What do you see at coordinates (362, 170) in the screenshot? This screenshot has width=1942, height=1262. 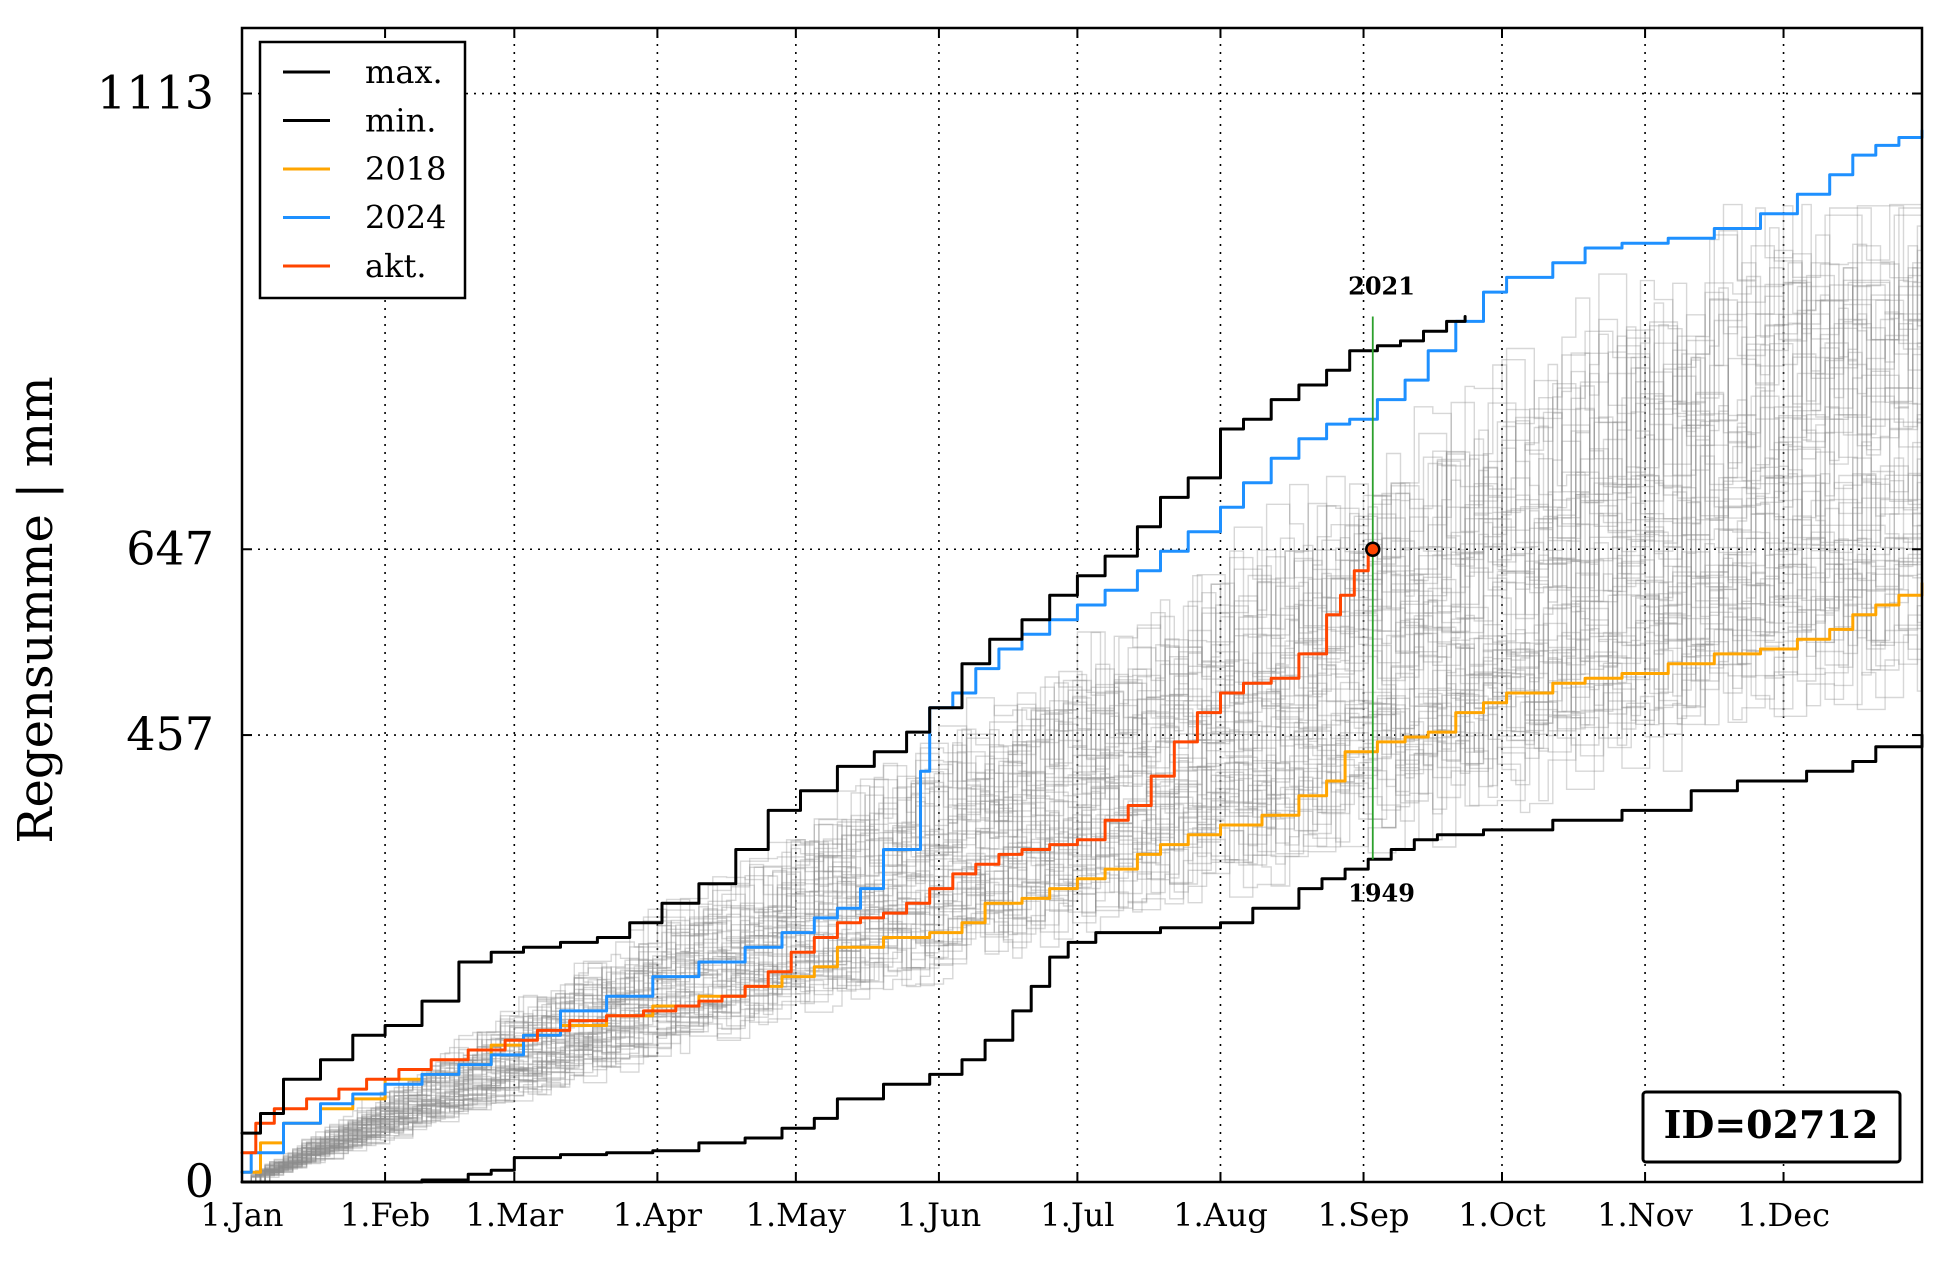 I see `legend: max. min. 2018 2024 akt.` at bounding box center [362, 170].